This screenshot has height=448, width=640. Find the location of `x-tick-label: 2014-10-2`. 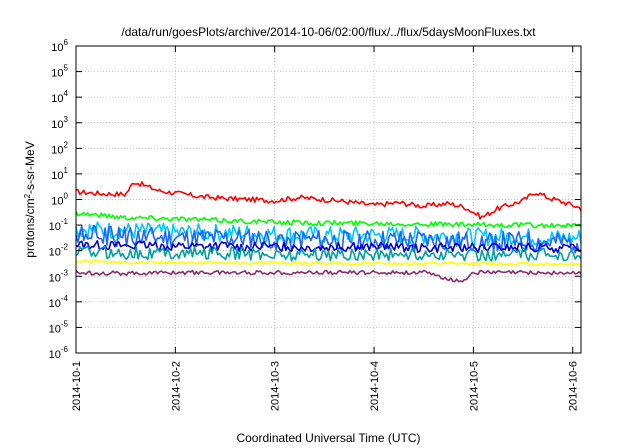

x-tick-label: 2014-10-2 is located at coordinates (176, 386).